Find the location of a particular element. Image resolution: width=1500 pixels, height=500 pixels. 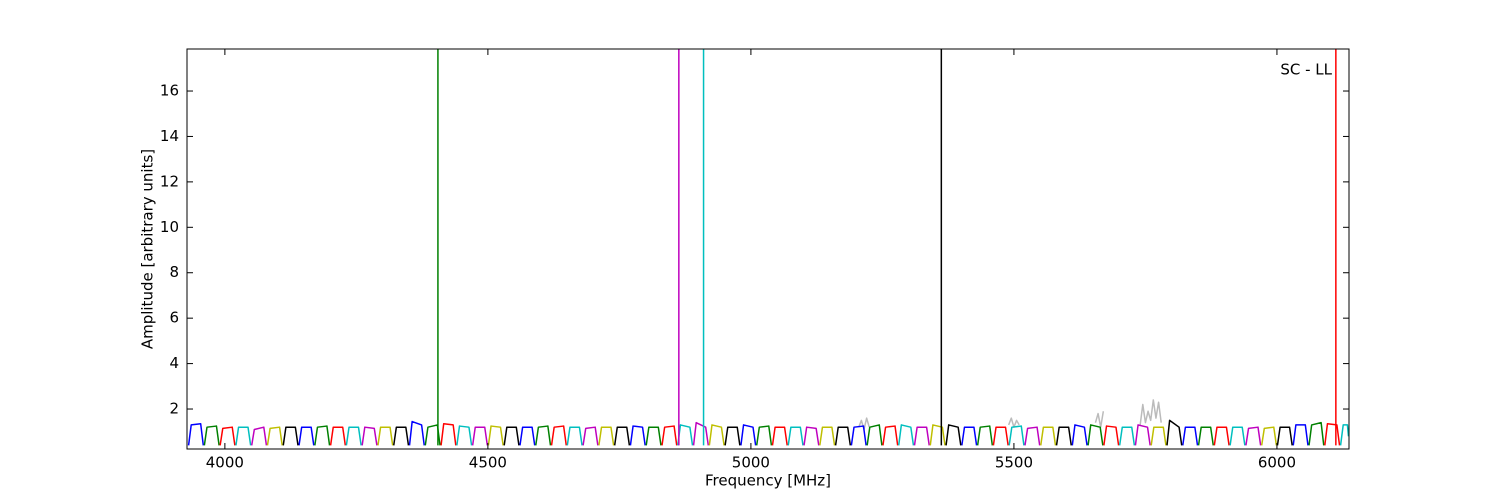

x-tick-label: 6000 is located at coordinates (1277, 463).